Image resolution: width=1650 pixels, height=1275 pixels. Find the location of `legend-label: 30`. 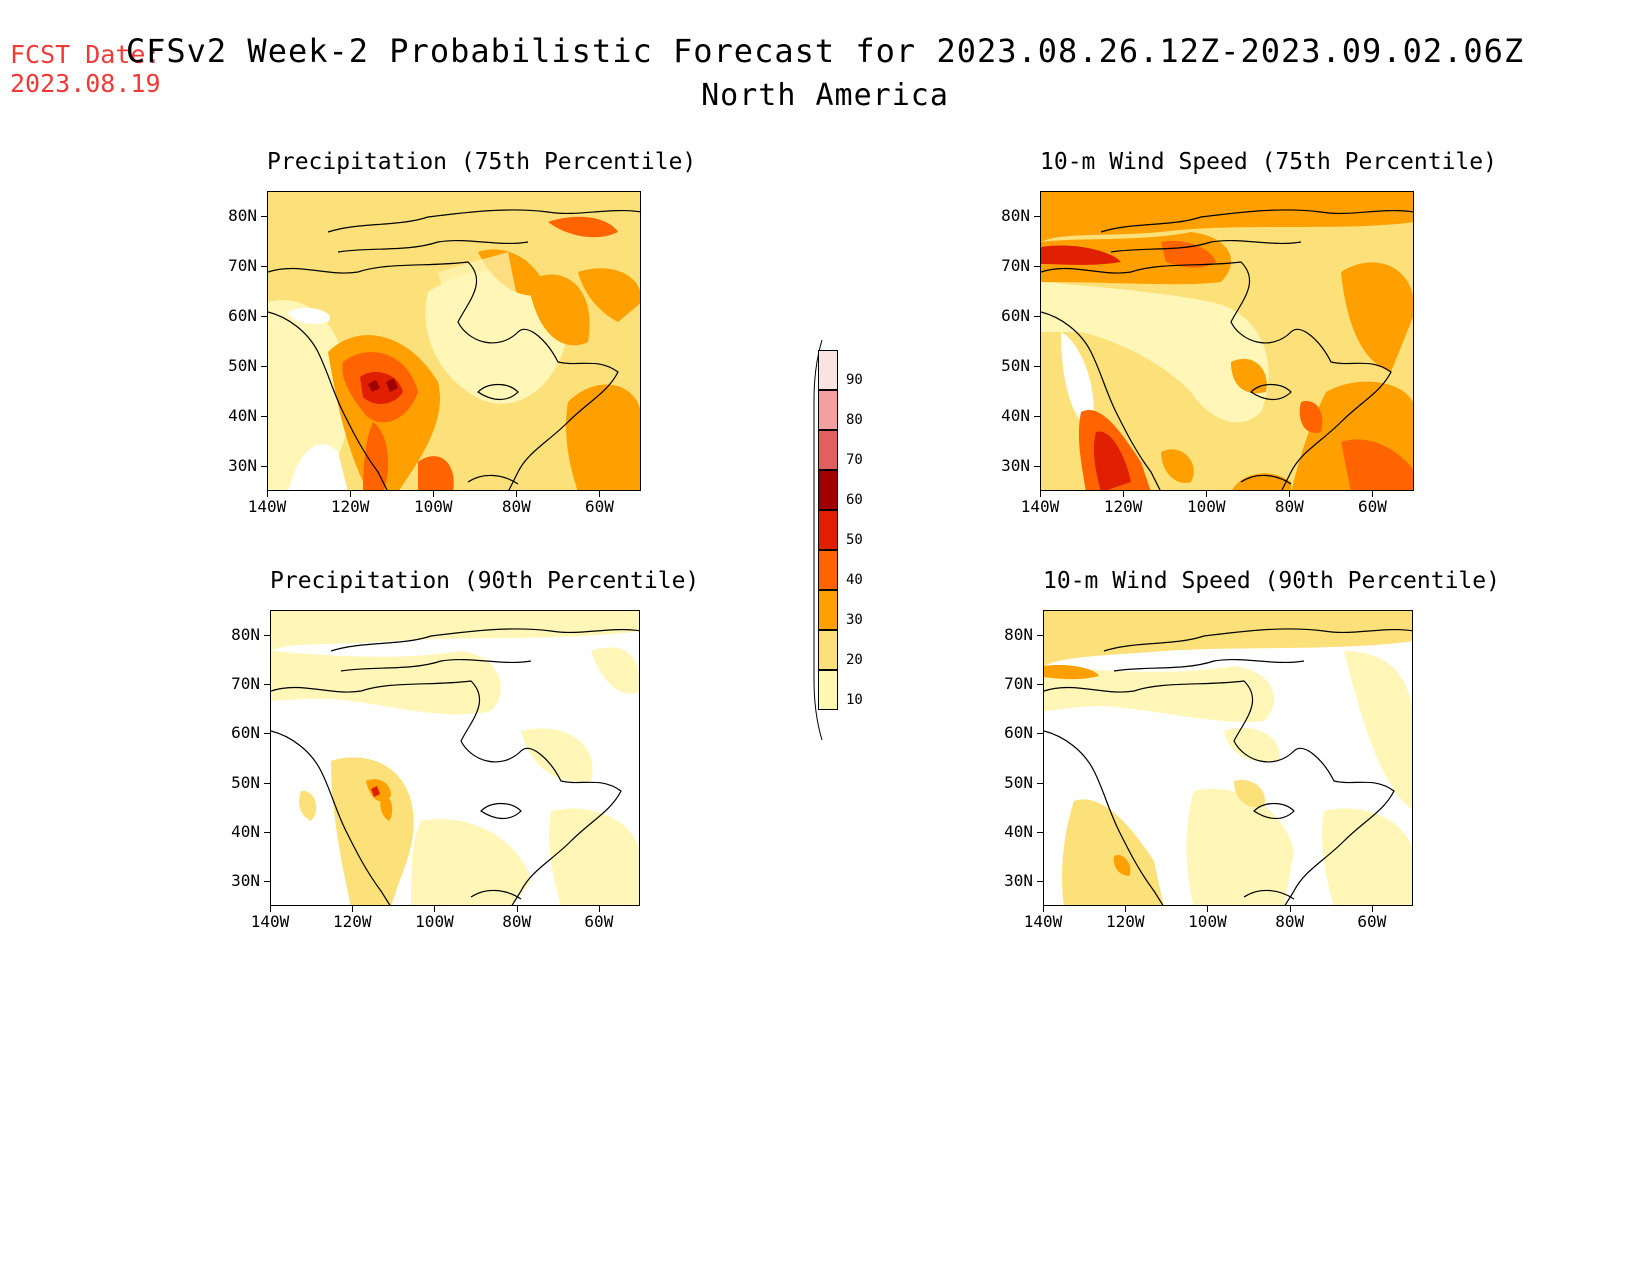

legend-label: 30 is located at coordinates (854, 620).